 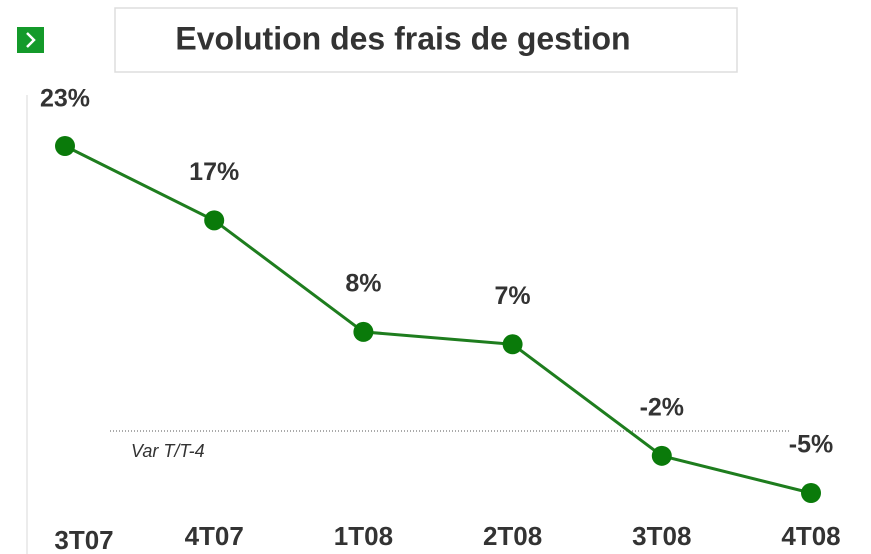 I want to click on x-tick-label: 4T08, so click(x=810, y=536).